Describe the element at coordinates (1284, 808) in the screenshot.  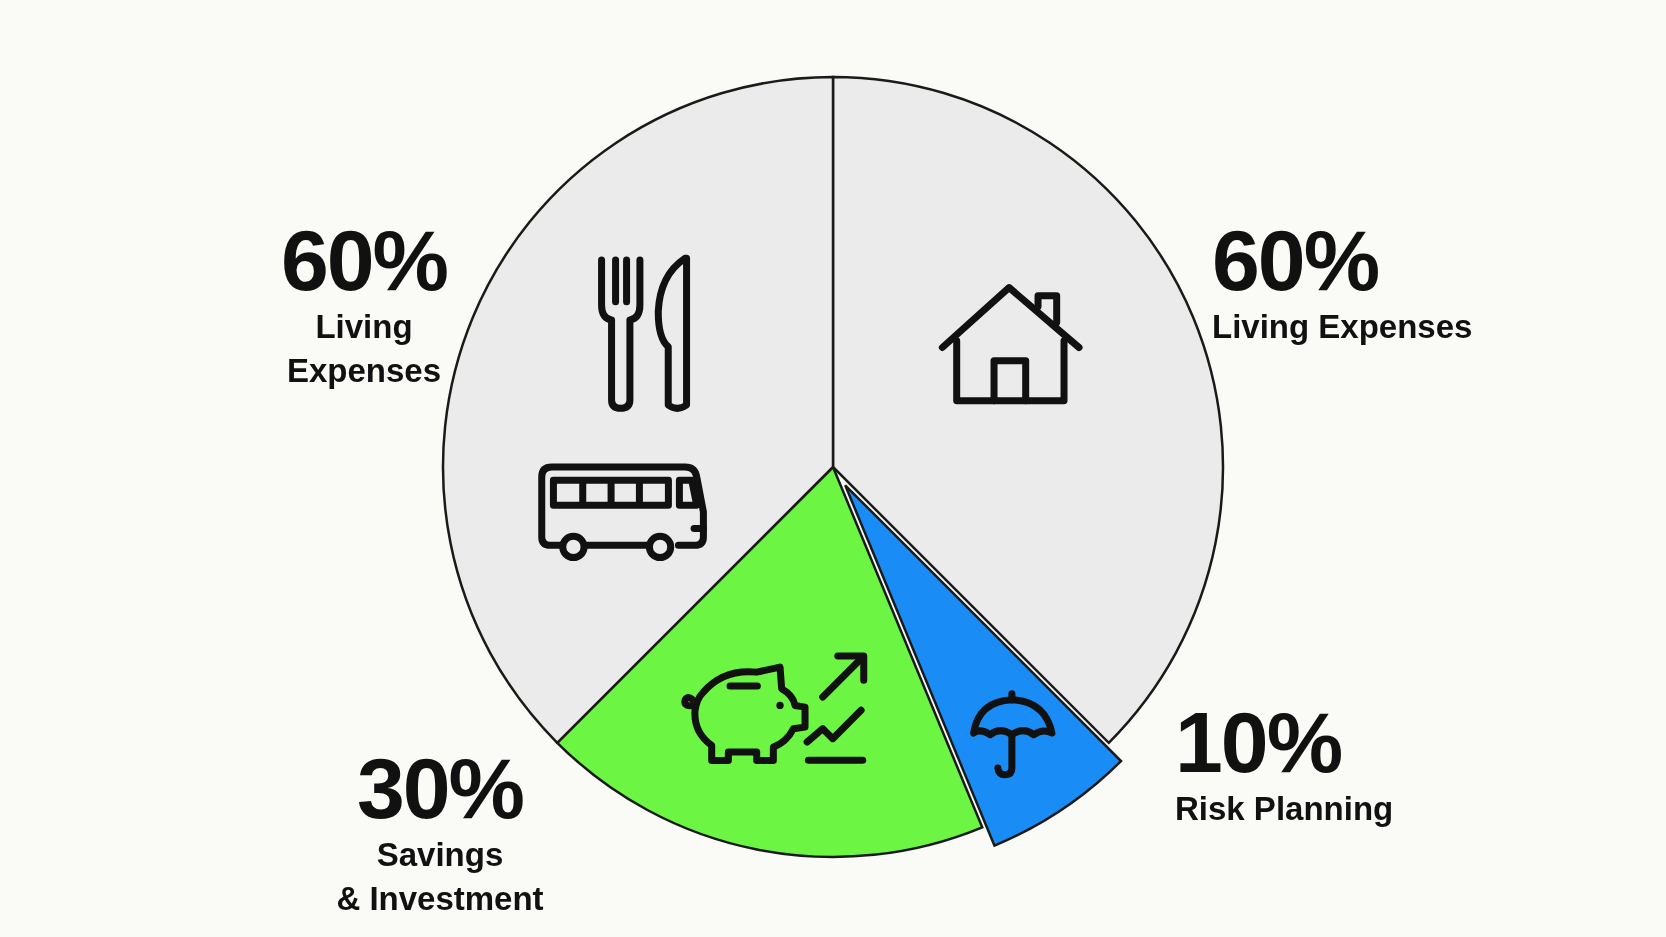
I see `slice-label: Risk Planning` at that location.